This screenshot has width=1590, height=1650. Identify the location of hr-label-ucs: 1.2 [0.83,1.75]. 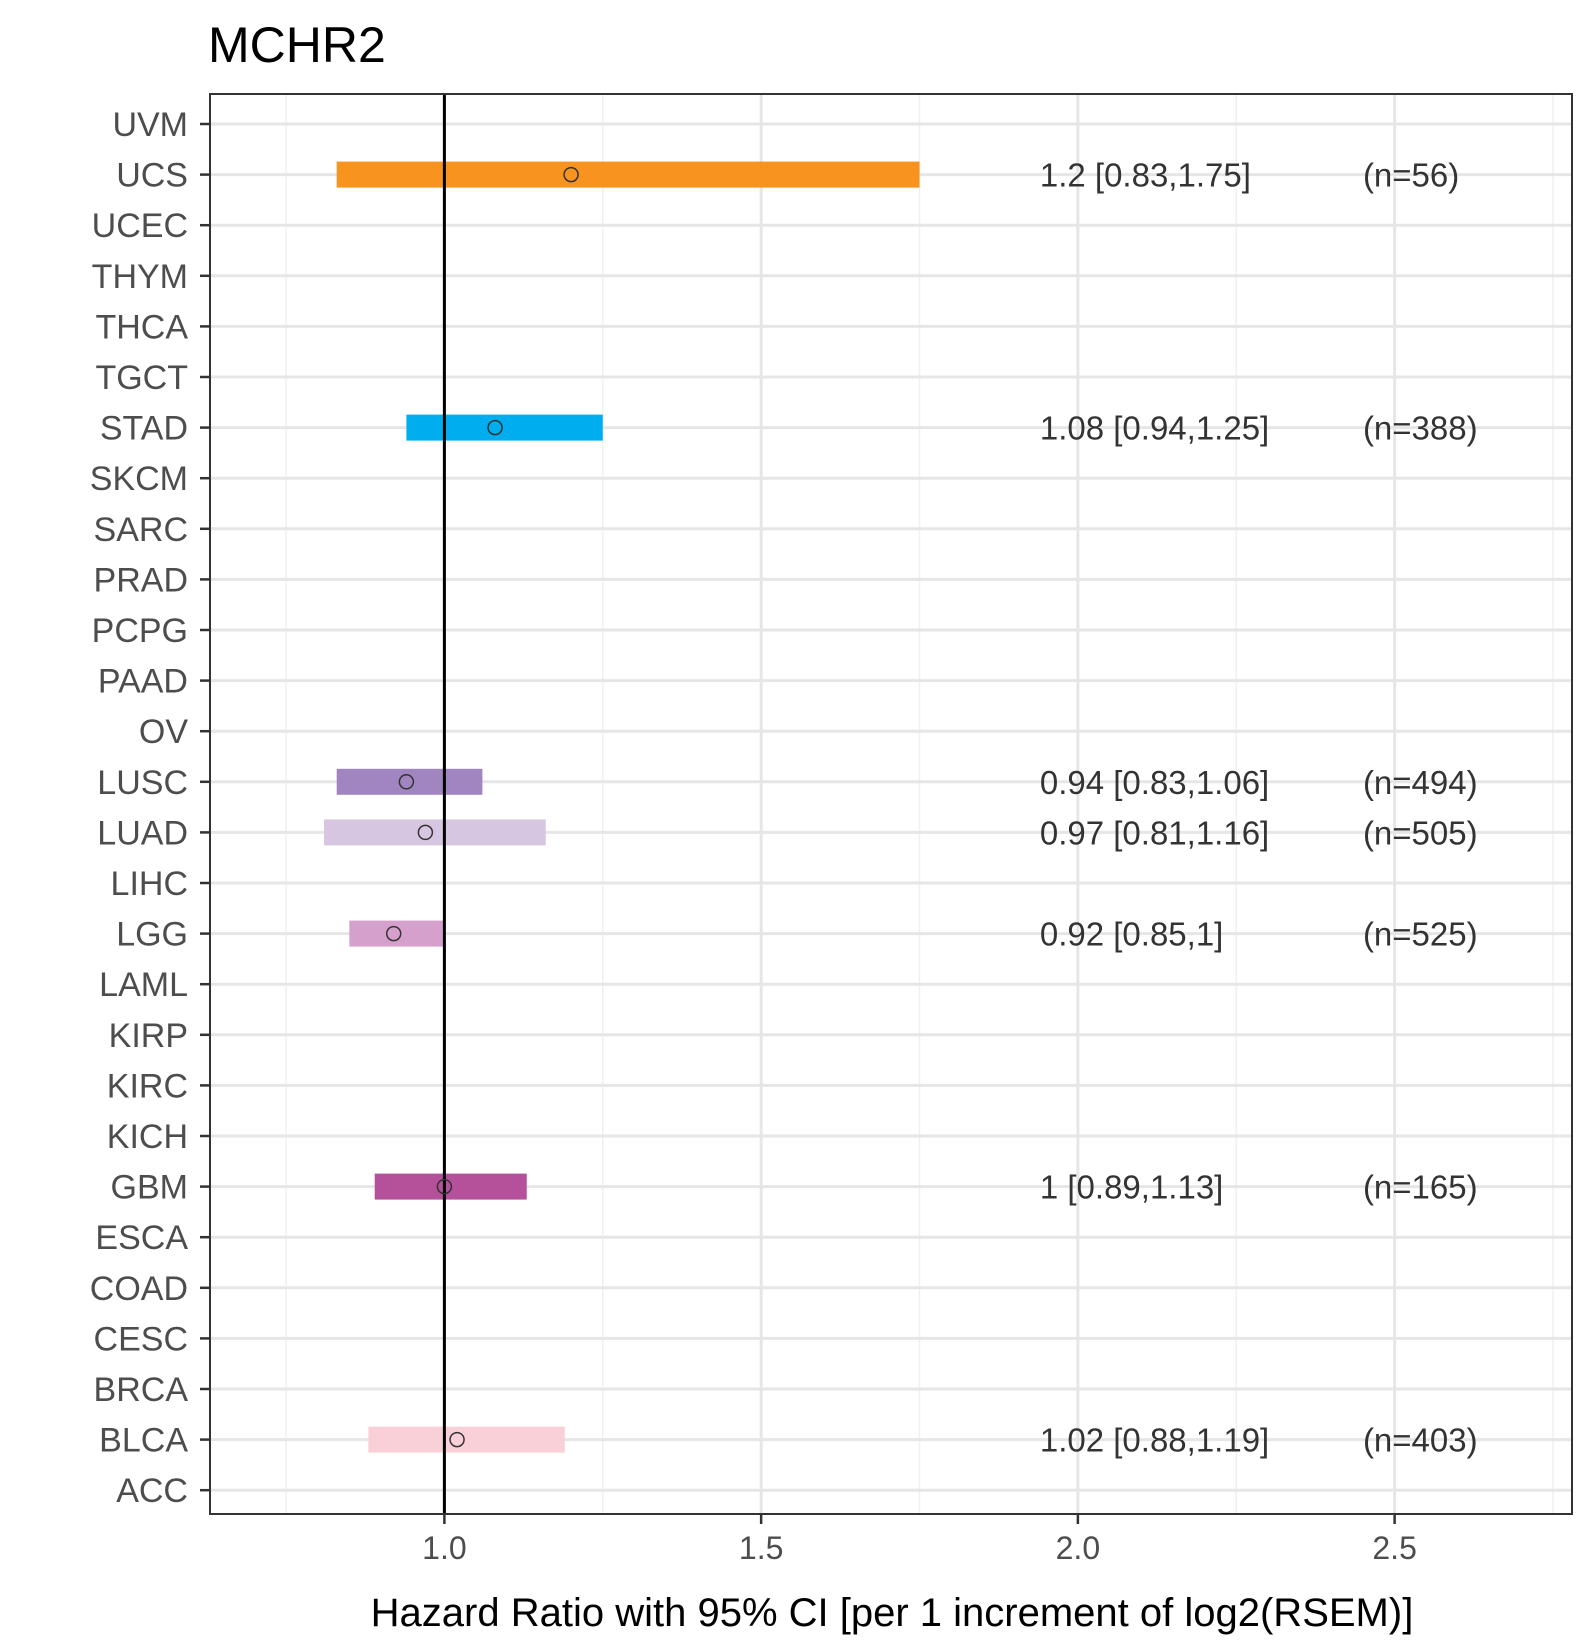
(1145, 175).